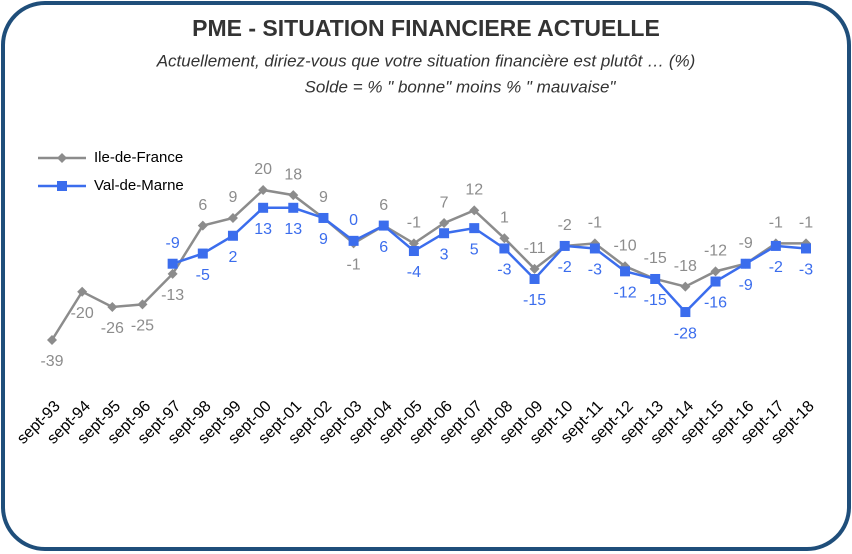 Image resolution: width=852 pixels, height=554 pixels. Describe the element at coordinates (461, 86) in the screenshot. I see `subtitle: Solde = % " bonne" moins % " mauvaise"` at that location.